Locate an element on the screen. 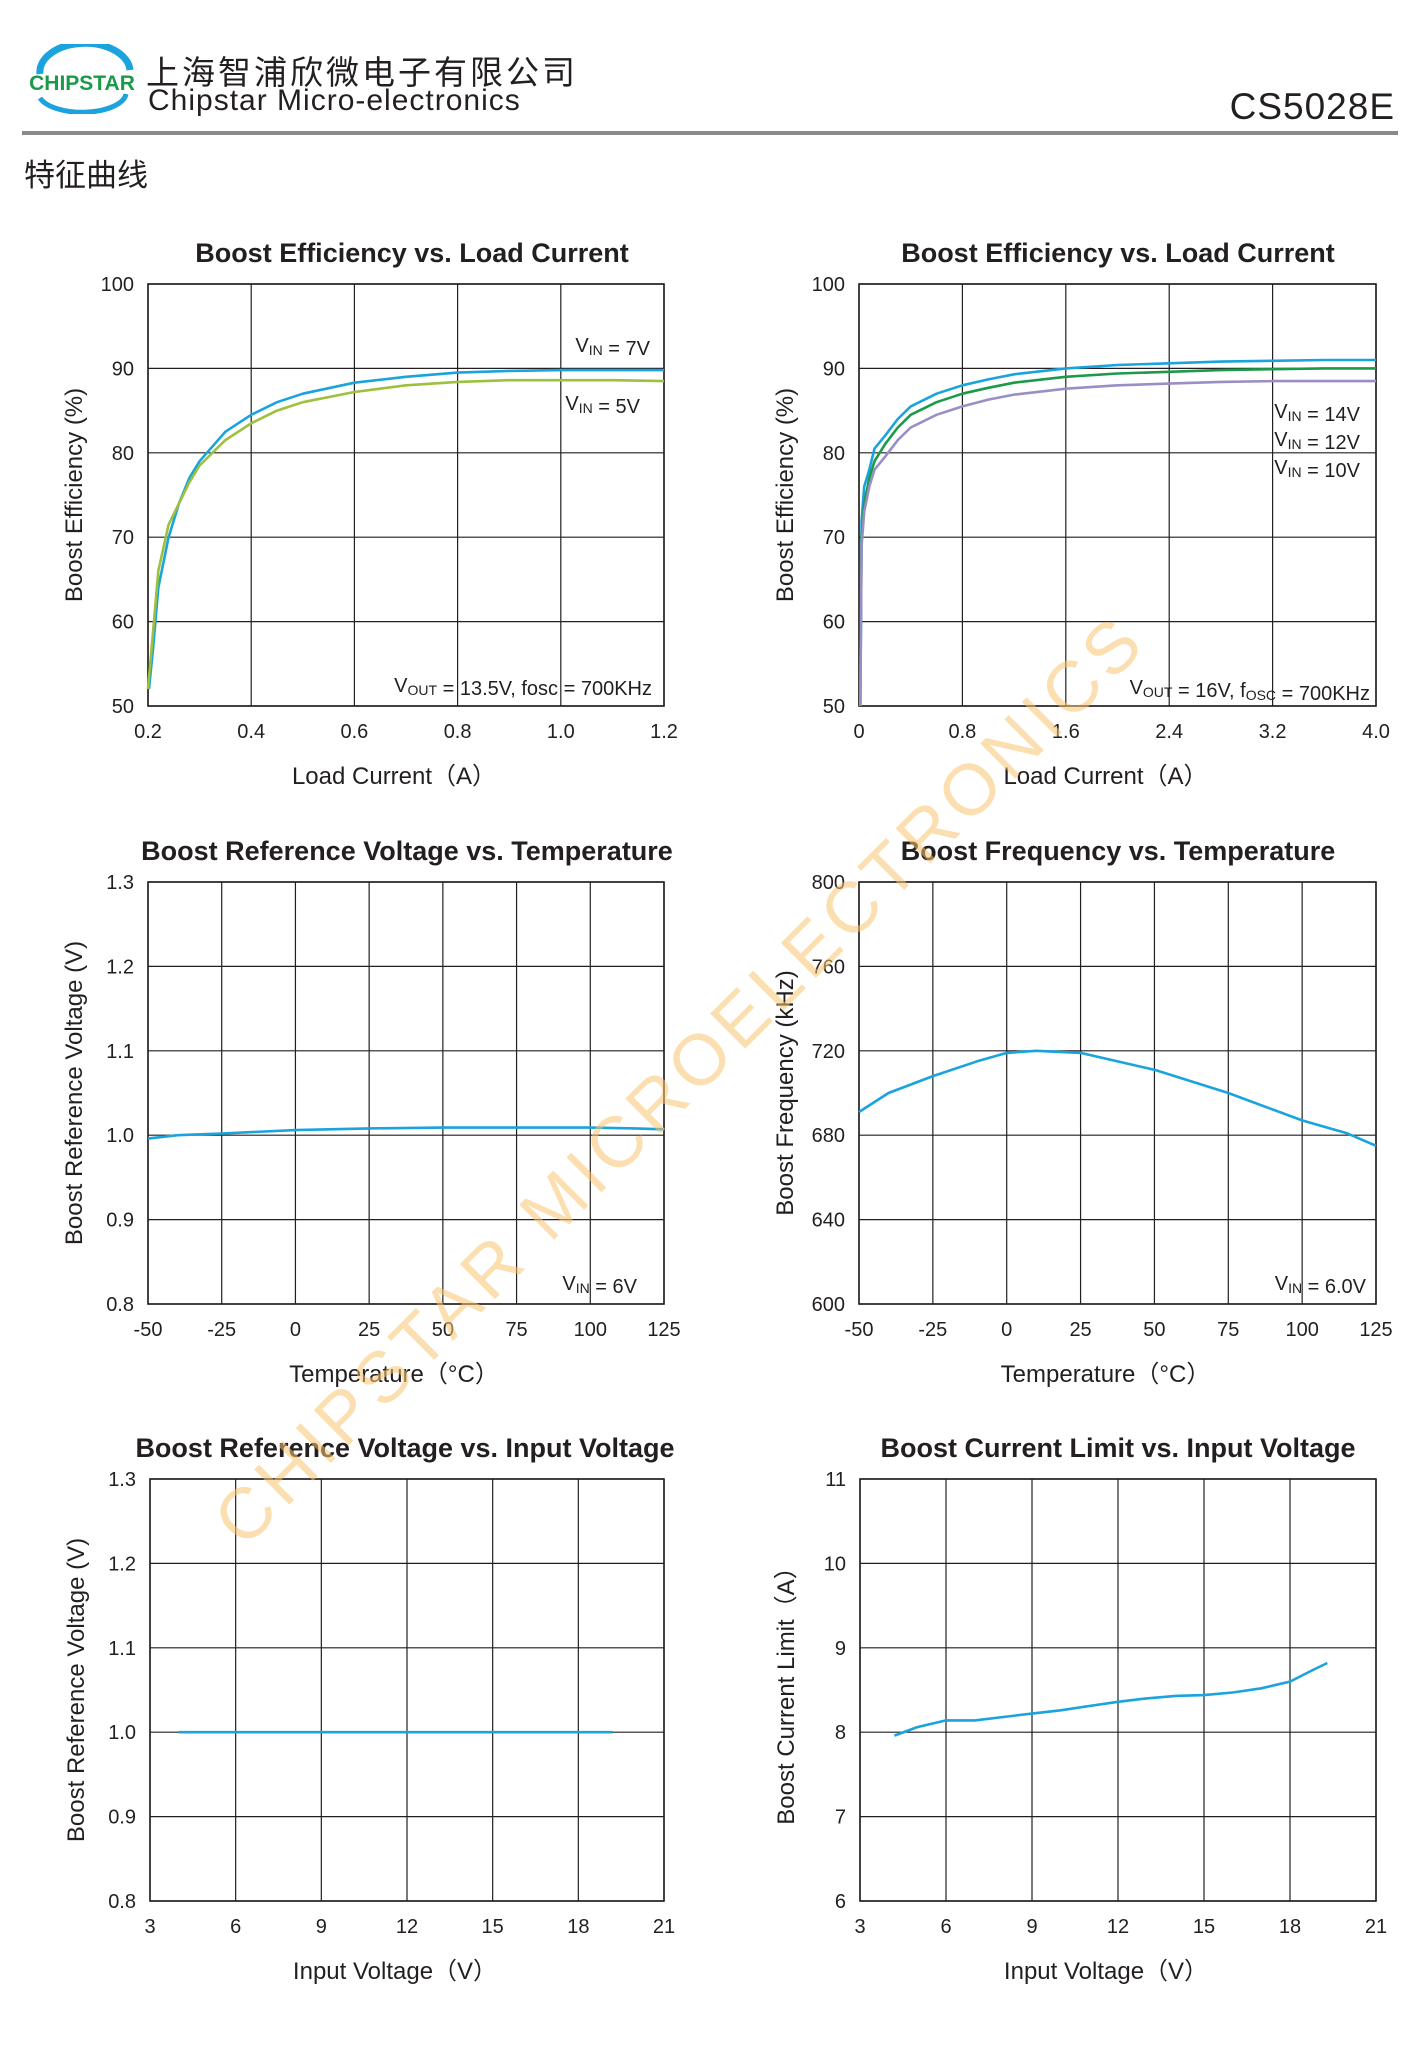 The height and width of the screenshot is (2063, 1419). x-tick-label: 125 is located at coordinates (1375, 1330).